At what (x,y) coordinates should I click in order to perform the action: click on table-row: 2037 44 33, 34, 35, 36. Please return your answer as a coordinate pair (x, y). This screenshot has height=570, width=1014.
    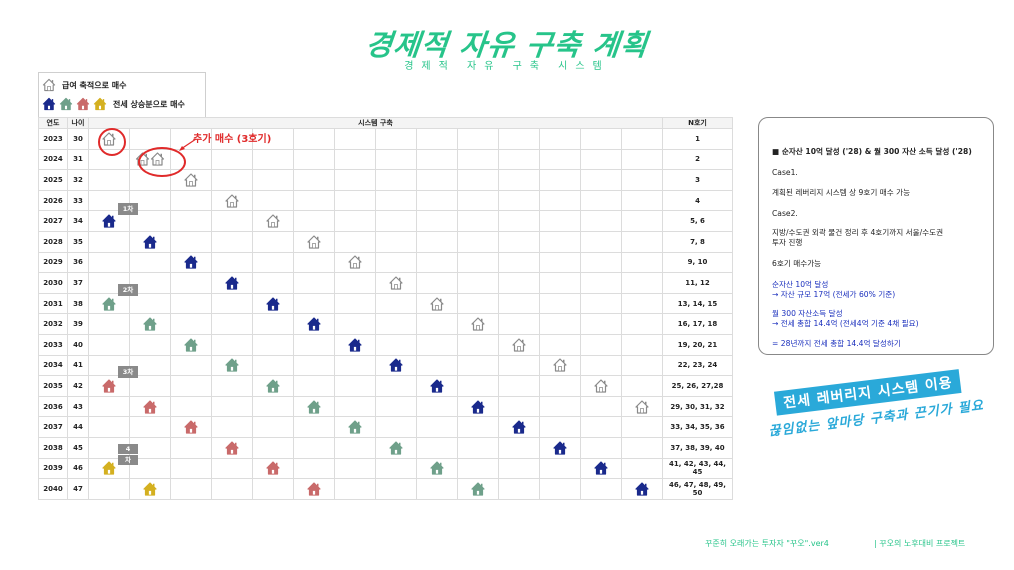
    Looking at the image, I should click on (385, 427).